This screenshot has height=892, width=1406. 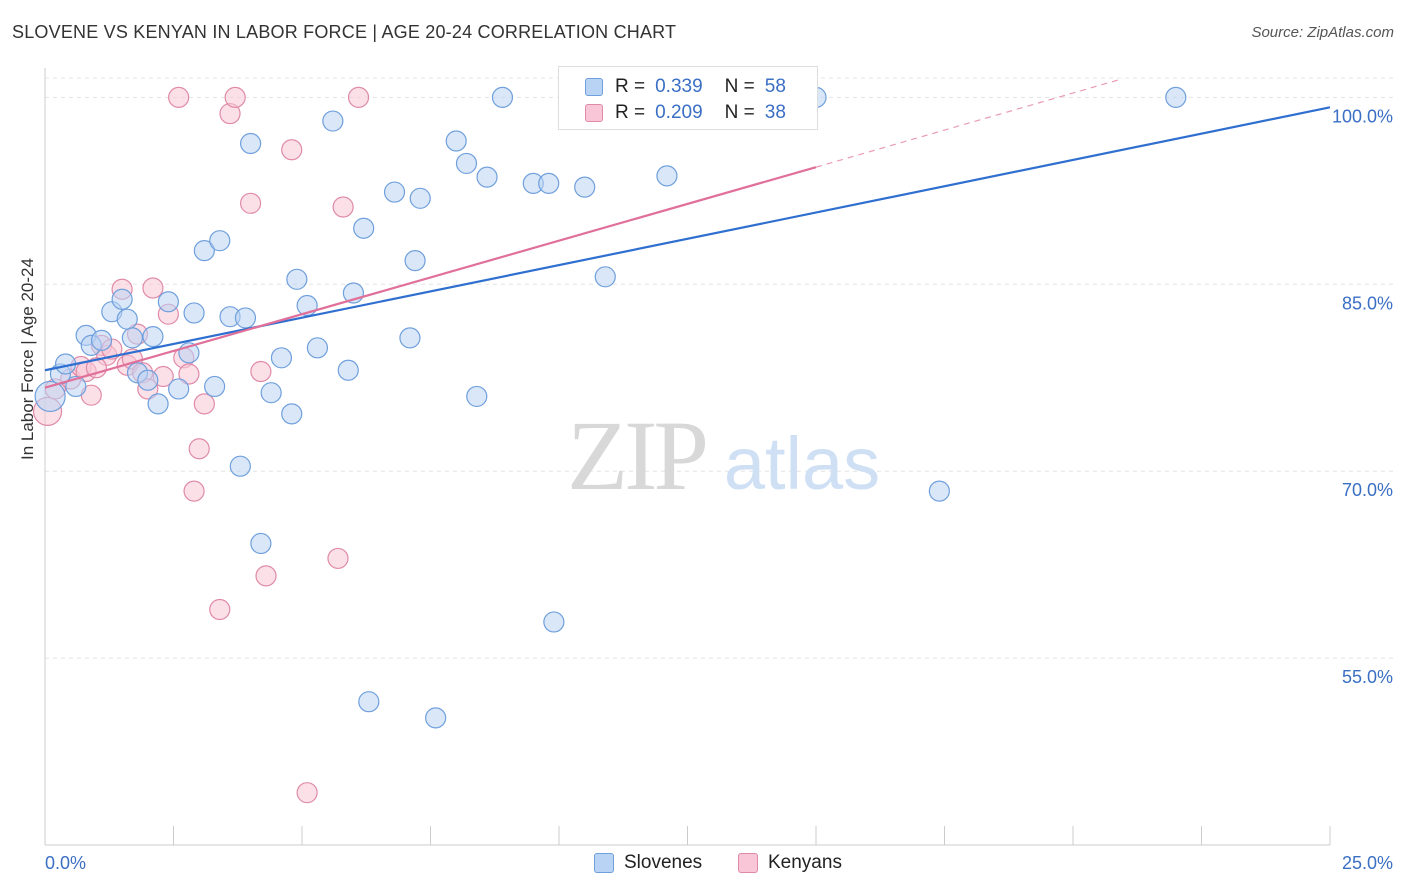 I want to click on watermark: ZIP atlas, so click(x=723, y=455).